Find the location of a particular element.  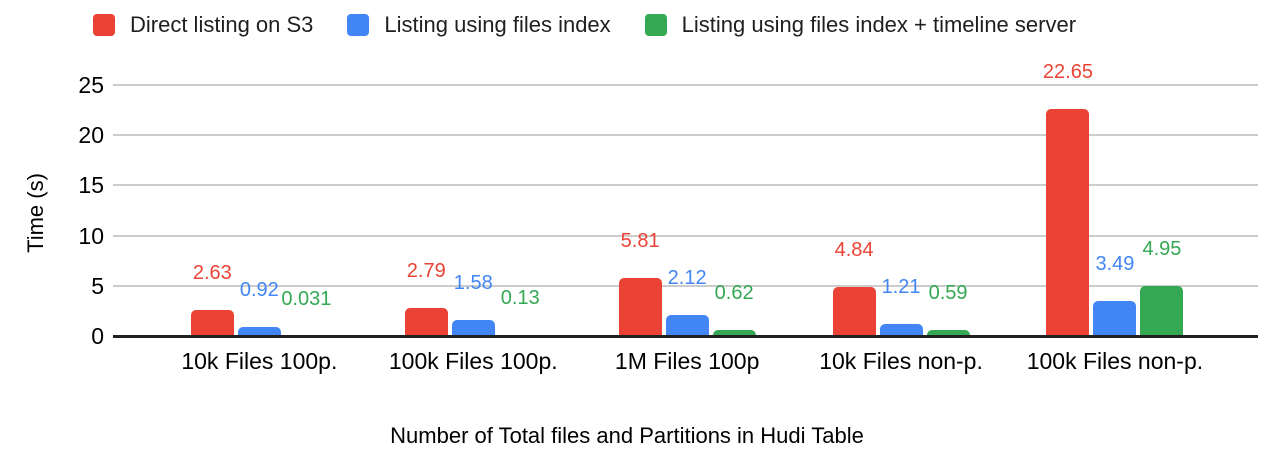

bar-value-label: 4.84 is located at coordinates (854, 250).